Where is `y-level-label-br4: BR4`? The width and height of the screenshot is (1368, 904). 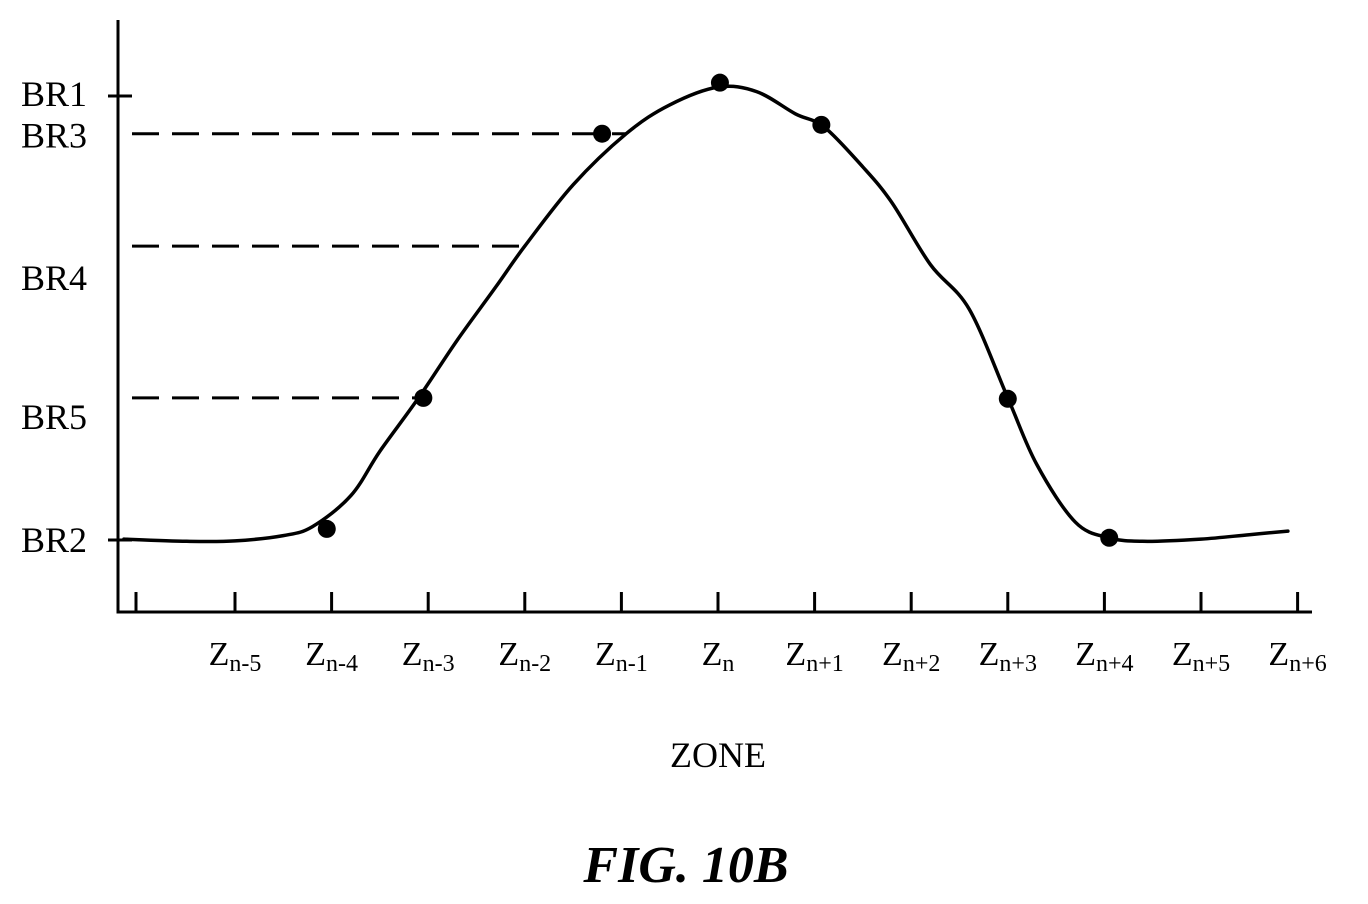
y-level-label-br4: BR4 is located at coordinates (54, 278).